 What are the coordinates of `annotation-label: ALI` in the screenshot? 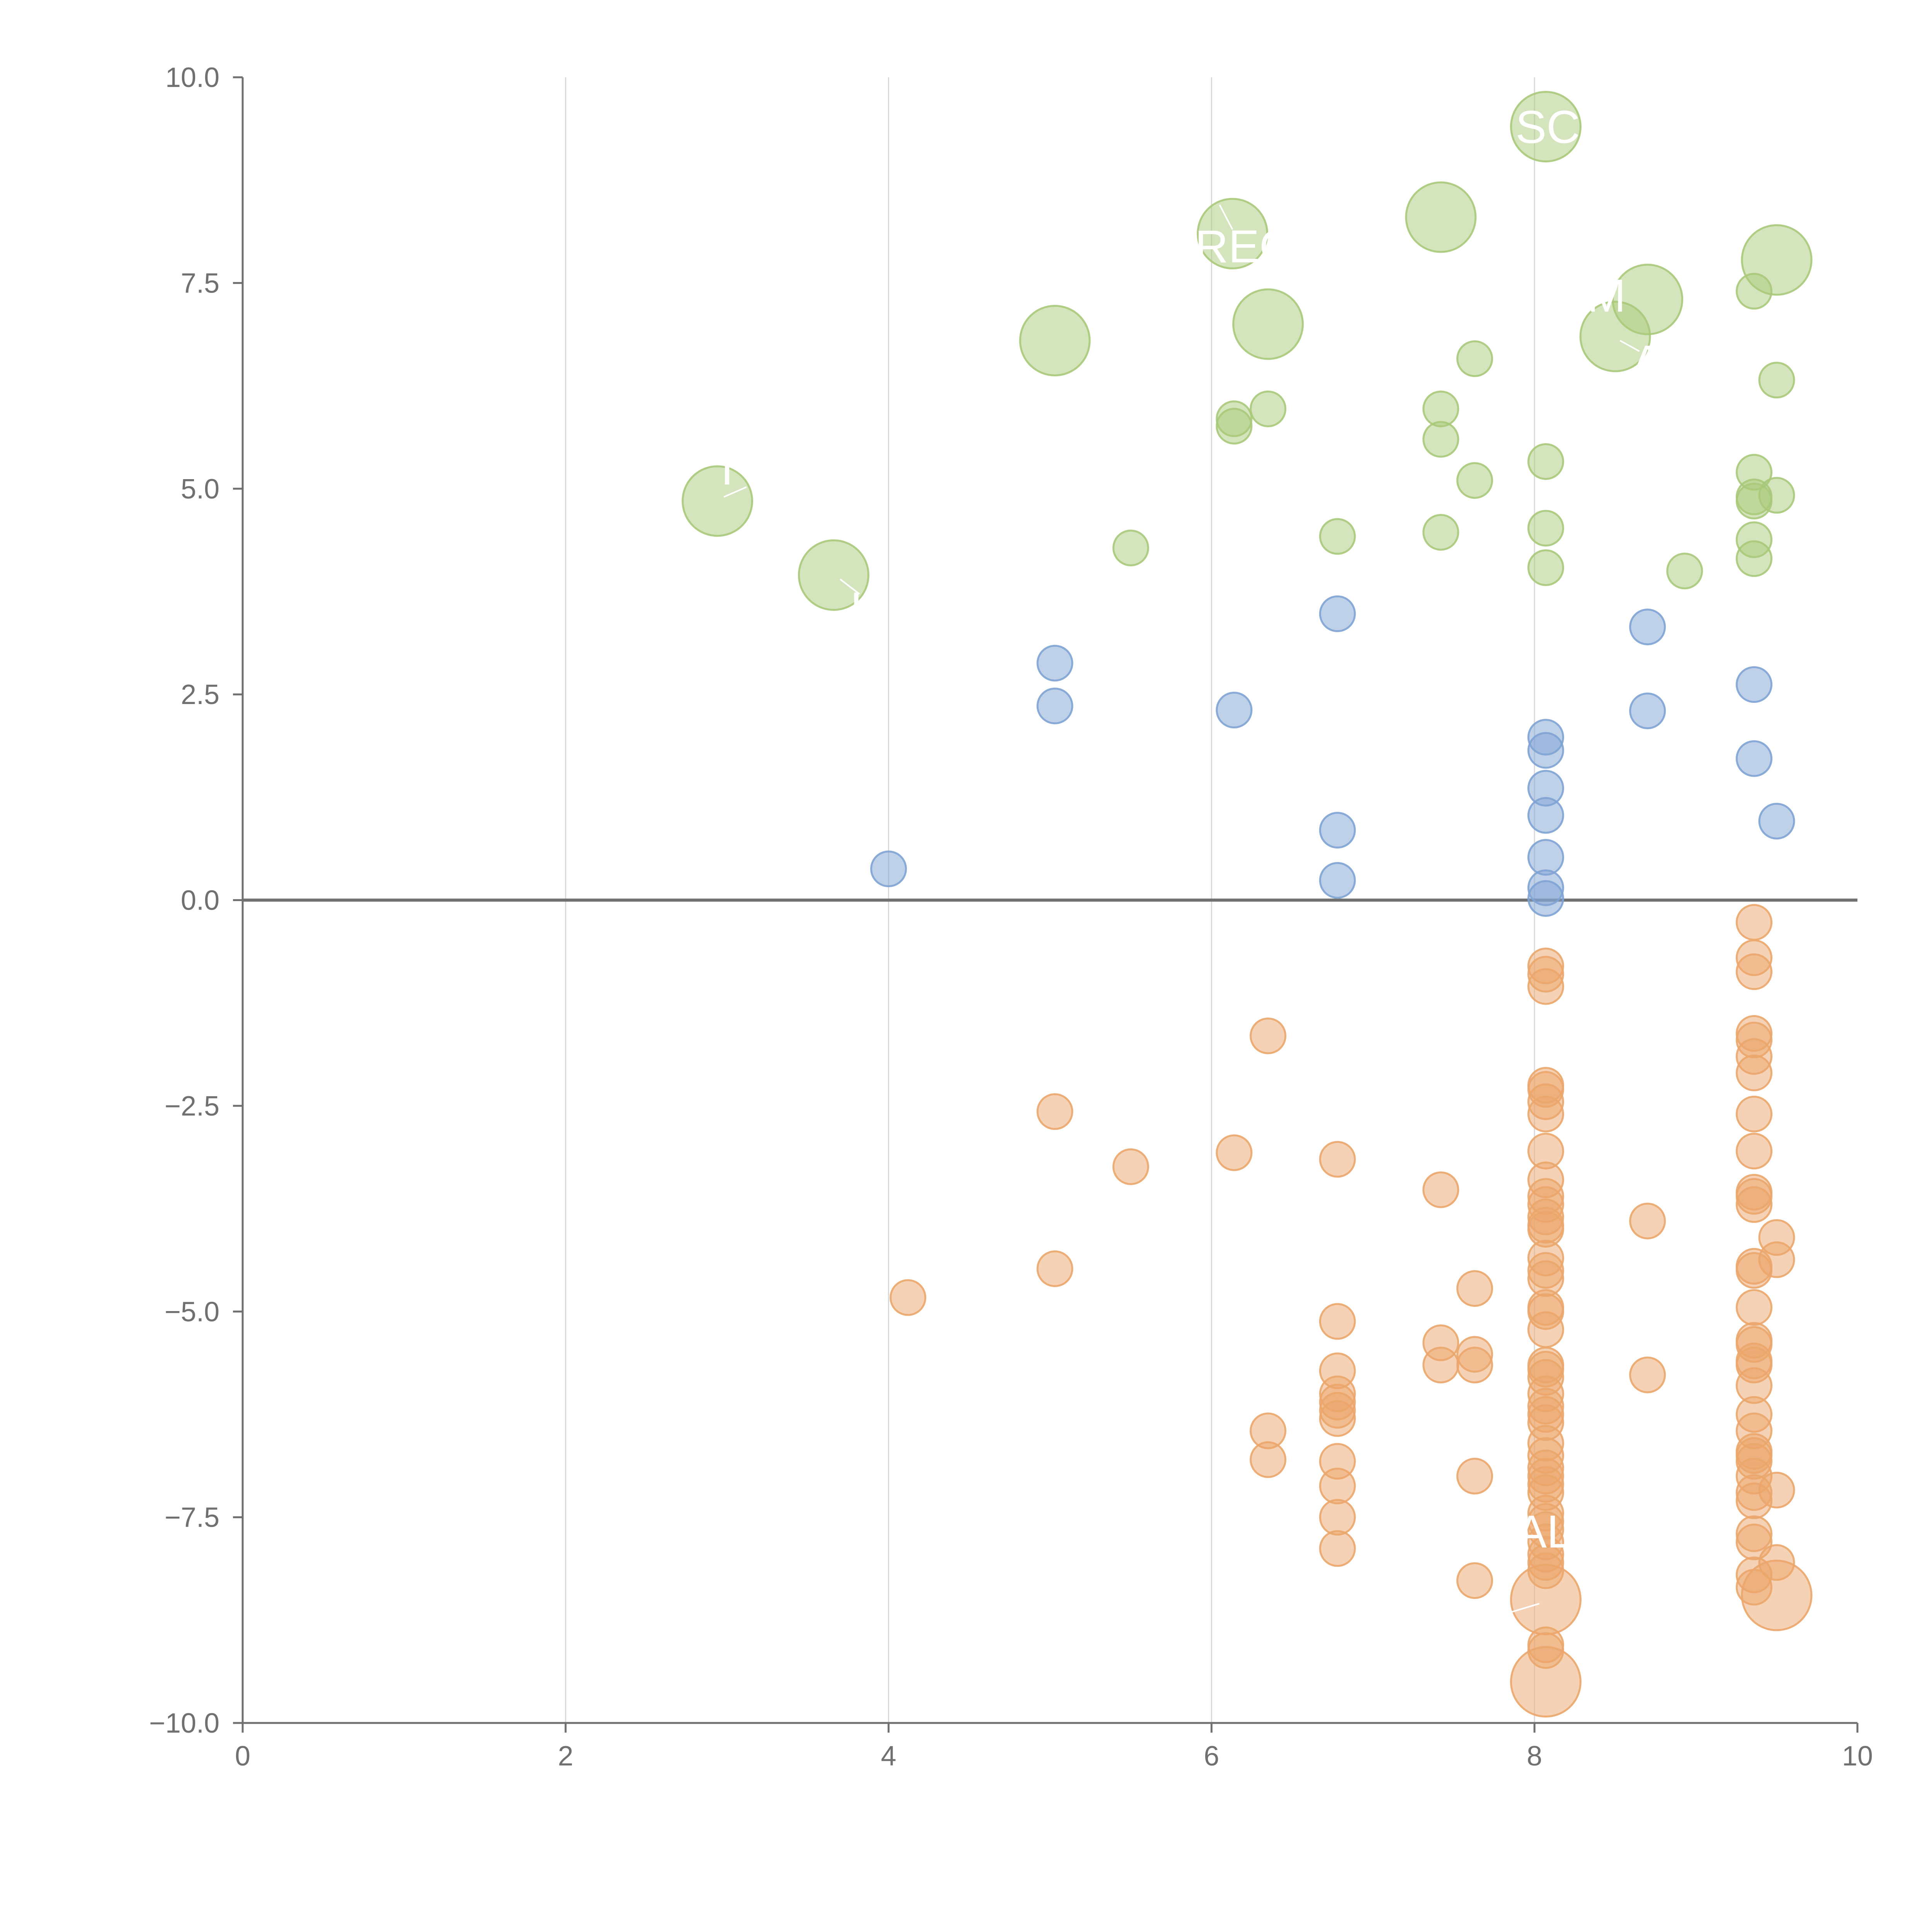 It's located at (1551, 1532).